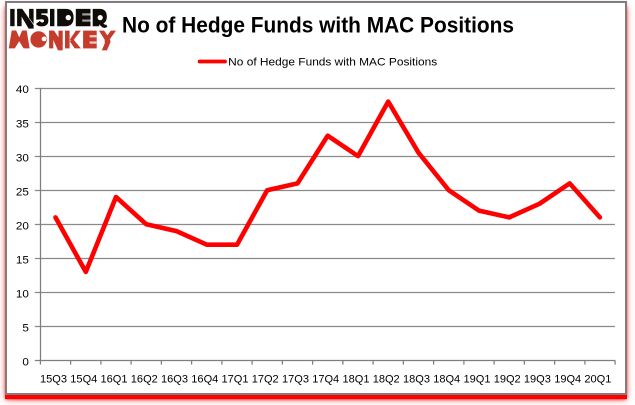  Describe the element at coordinates (235, 380) in the screenshot. I see `svg-text: 17Q1` at that location.